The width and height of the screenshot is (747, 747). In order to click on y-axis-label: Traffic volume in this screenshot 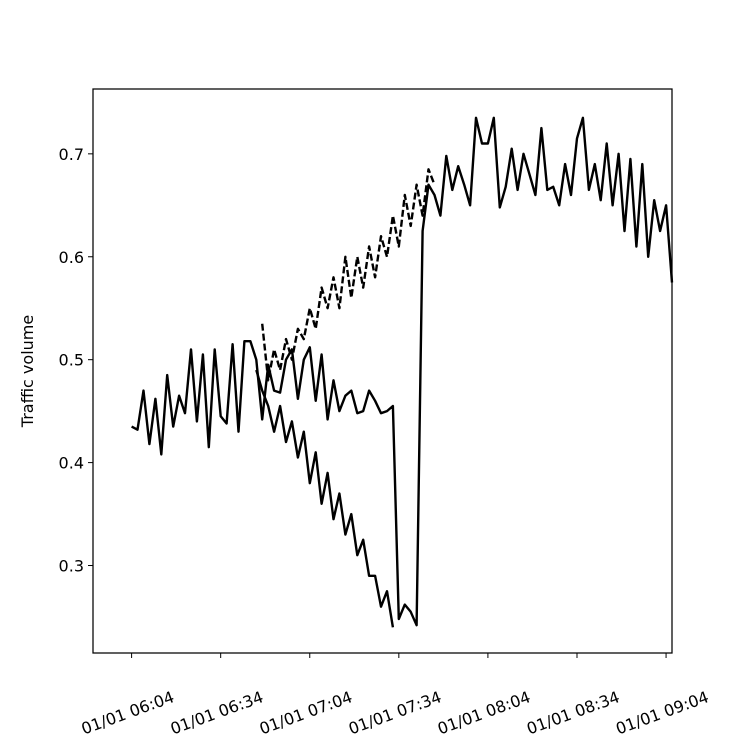, I will do `click(27, 371)`.